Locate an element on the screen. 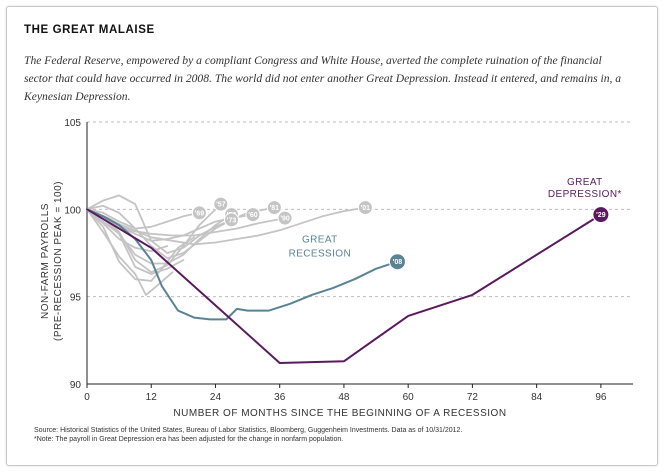  x-tick-label-96: 96 is located at coordinates (601, 397).